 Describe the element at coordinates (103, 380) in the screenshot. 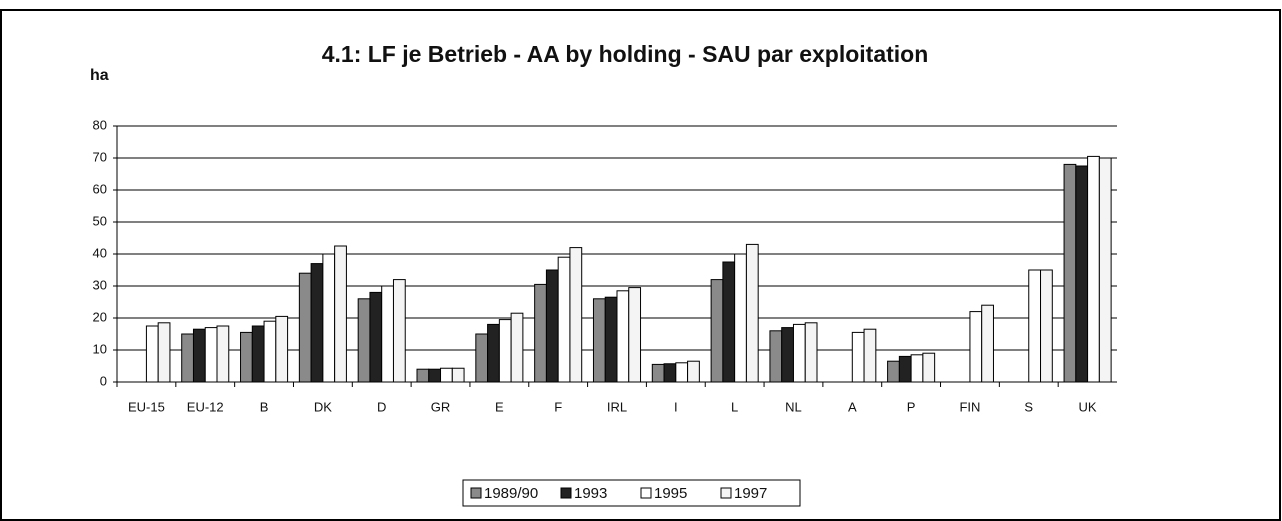

I see `y-tick-label: 0` at that location.